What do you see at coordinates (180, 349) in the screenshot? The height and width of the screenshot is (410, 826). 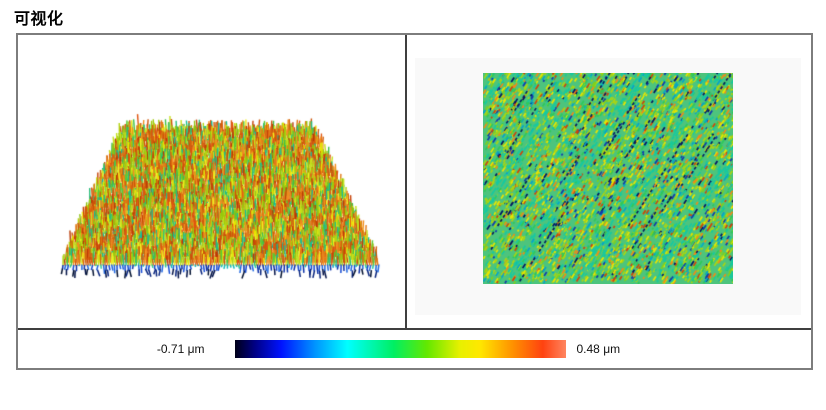 I see `scale-min-label: -0.71 μm` at bounding box center [180, 349].